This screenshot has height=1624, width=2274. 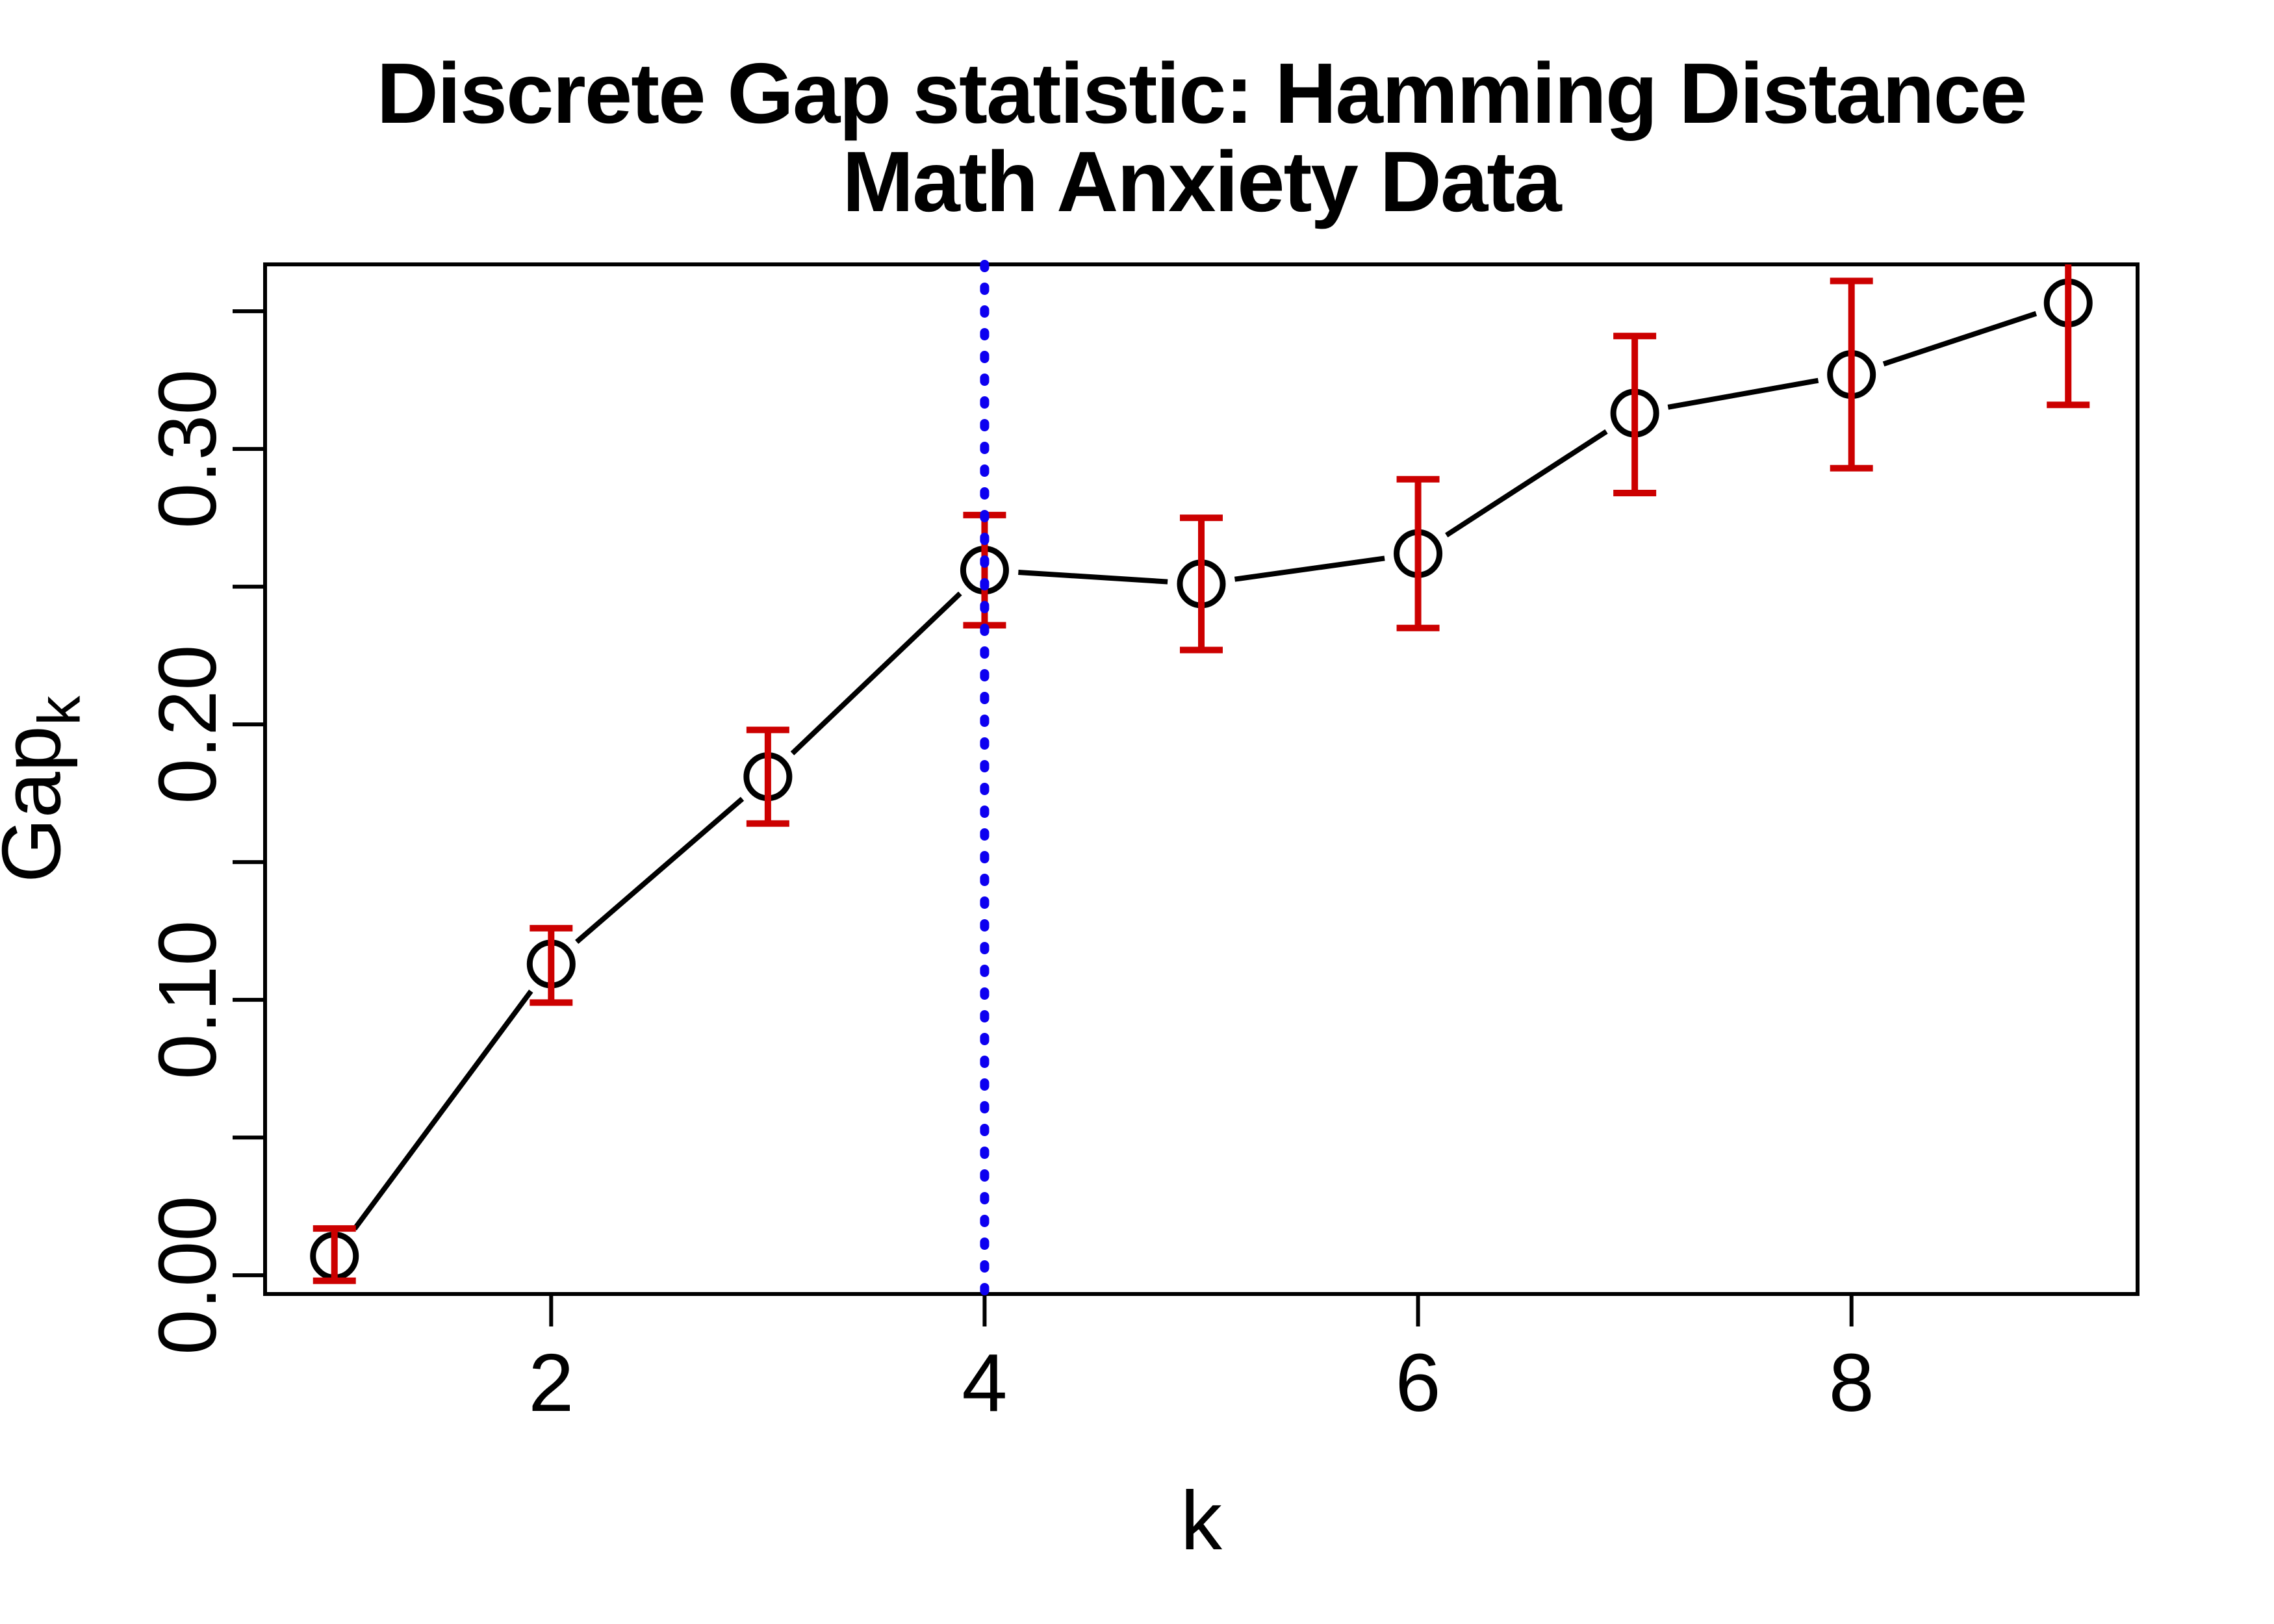 I want to click on x-tick-label: 8, so click(x=1851, y=1382).